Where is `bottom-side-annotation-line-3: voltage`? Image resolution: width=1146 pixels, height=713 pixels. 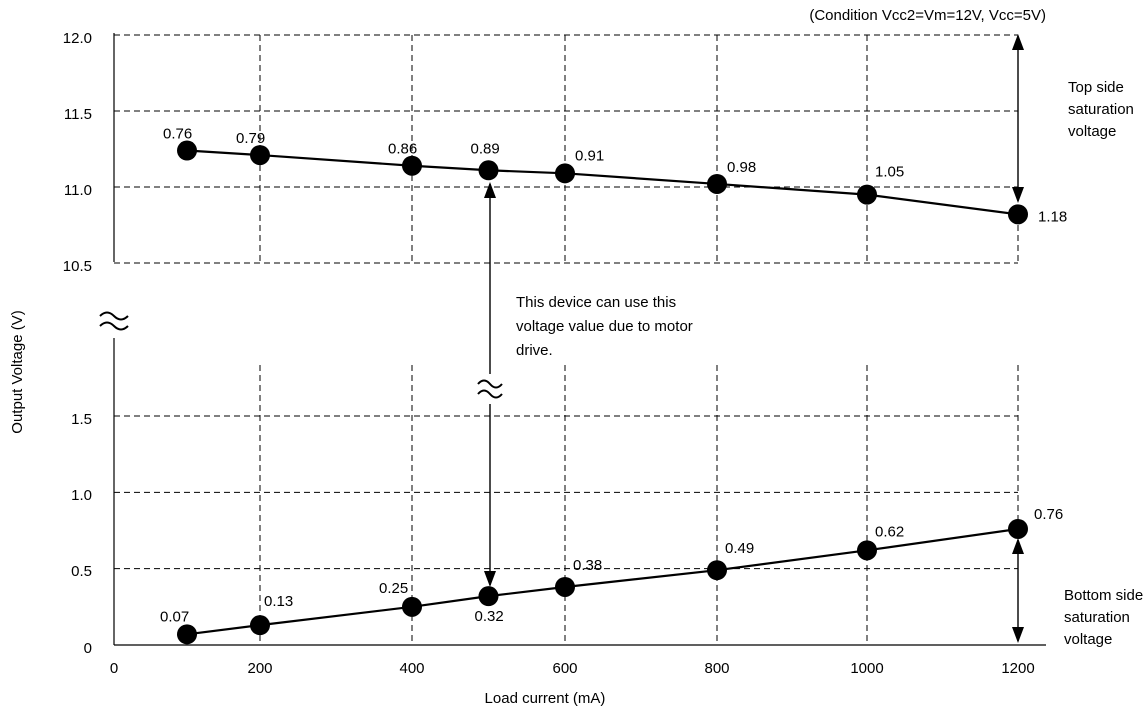
bottom-side-annotation-line-3: voltage is located at coordinates (1088, 639).